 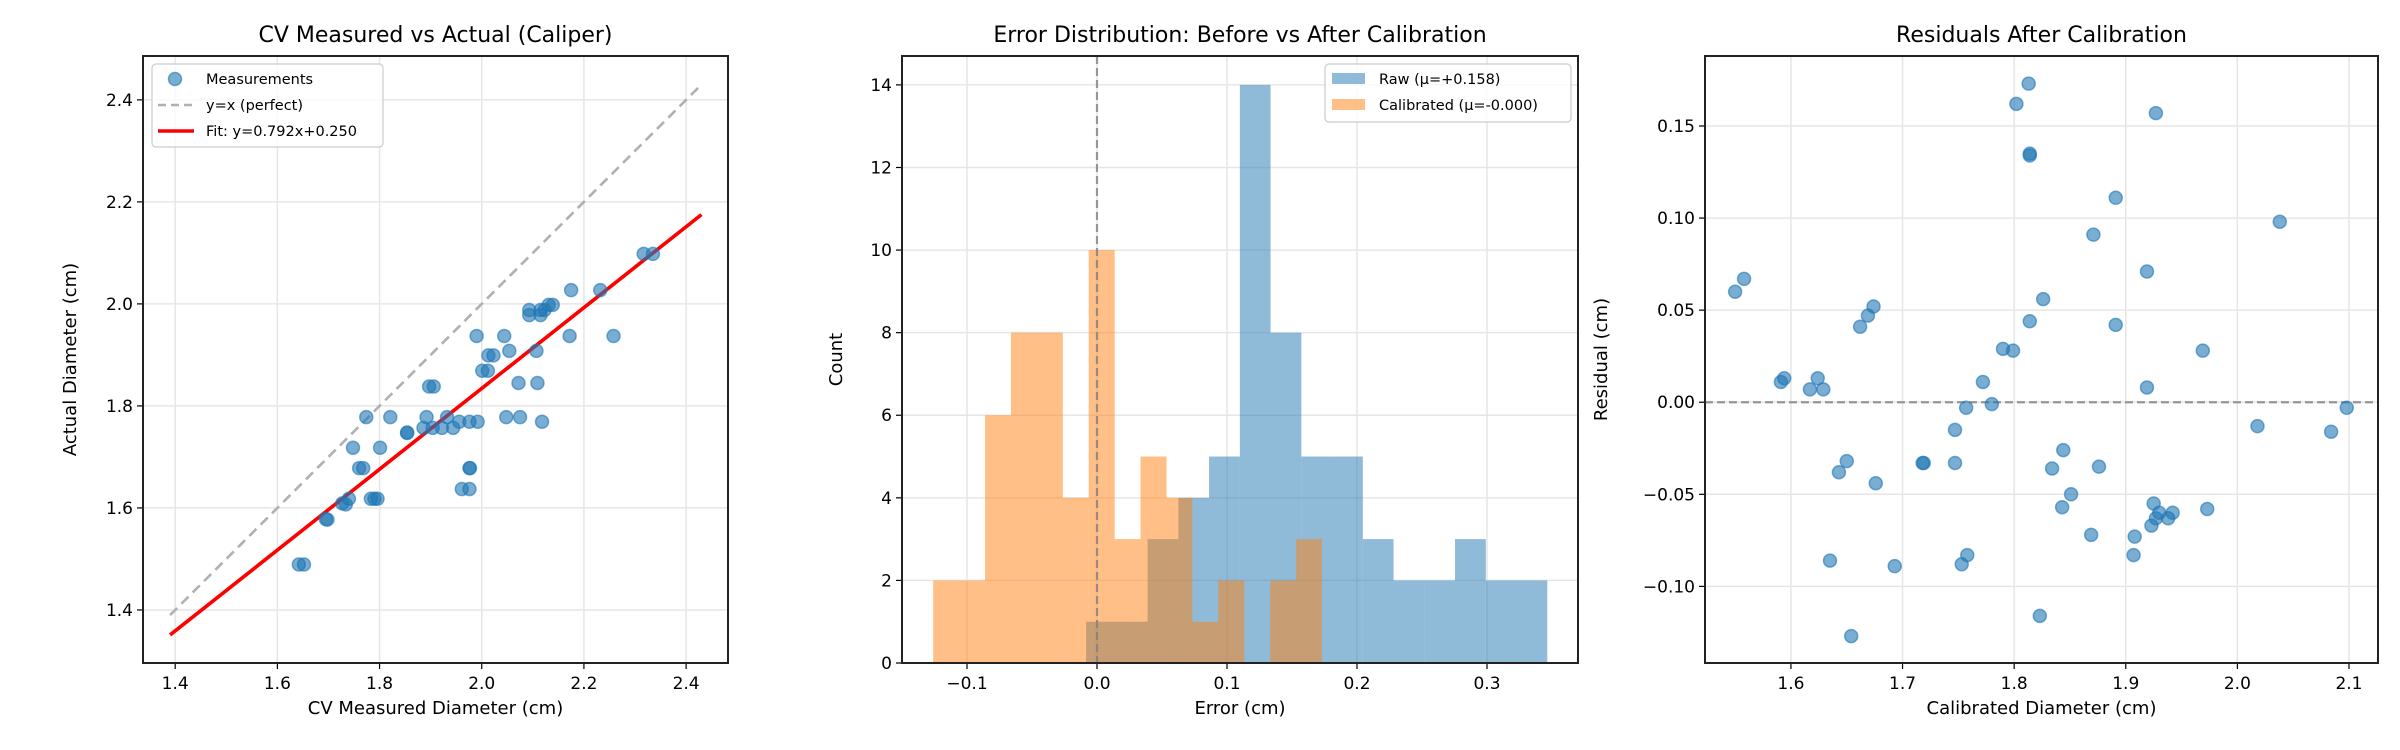 I want to click on legend: Raw (μ=+0.158) Calibrated (μ=-0.000), so click(x=1448, y=93).